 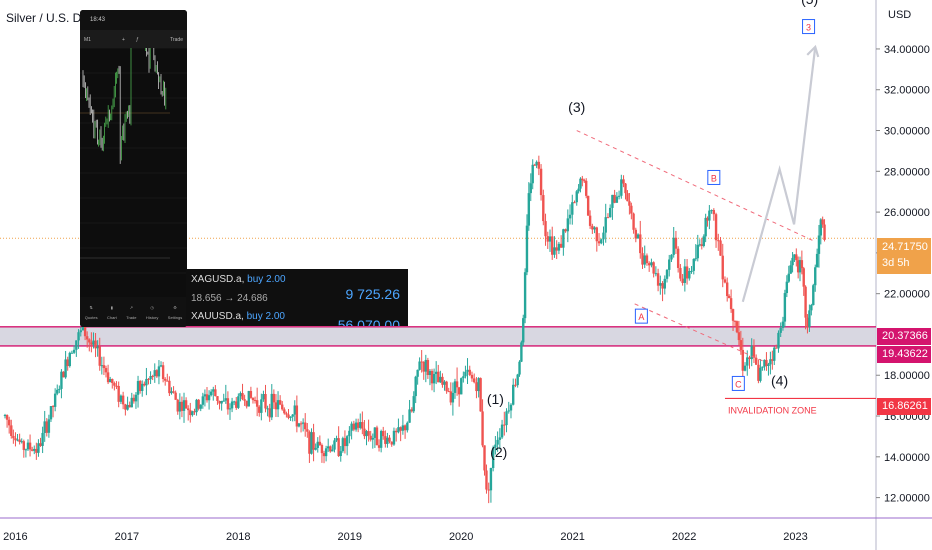 What do you see at coordinates (809, 3) in the screenshot?
I see `wave-label: (5)` at bounding box center [809, 3].